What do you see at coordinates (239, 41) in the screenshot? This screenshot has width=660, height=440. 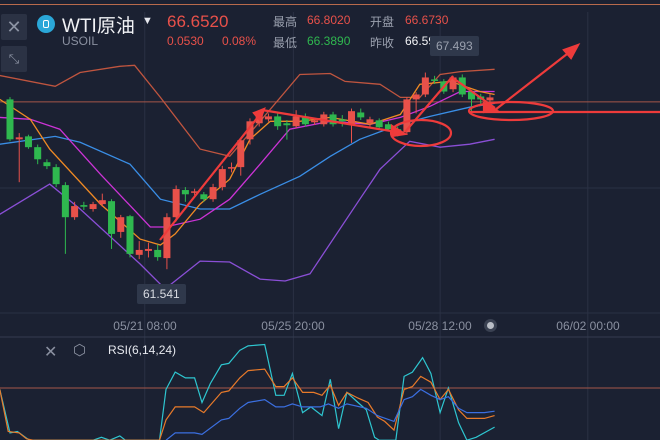 I see `price-change-pct: 0.08%` at bounding box center [239, 41].